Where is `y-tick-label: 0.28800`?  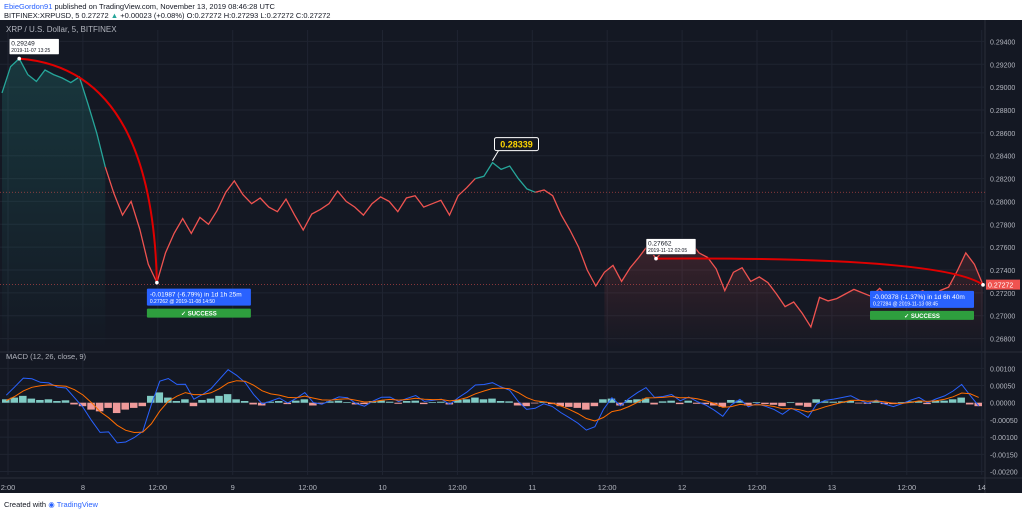 y-tick-label: 0.28800 is located at coordinates (1002, 111).